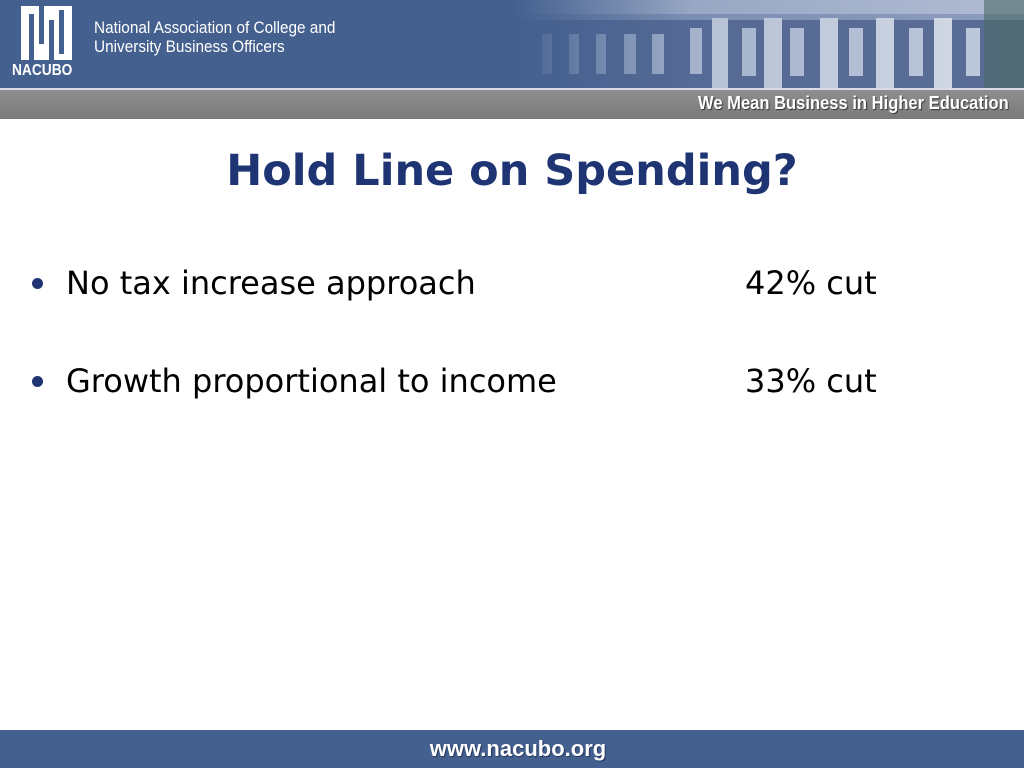 This screenshot has width=1024, height=768. What do you see at coordinates (512, 104) in the screenshot?
I see `tagline-bar: We Mean Business in Higher Education` at bounding box center [512, 104].